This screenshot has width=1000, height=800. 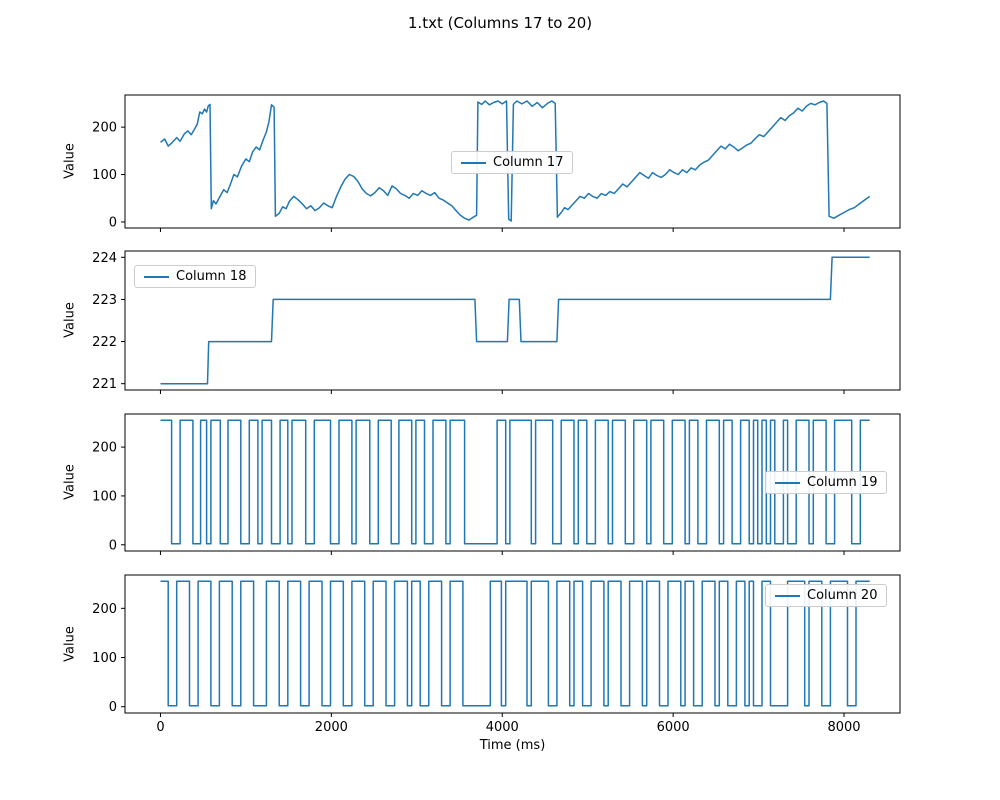 I want to click on y-tick-label: 224, so click(x=104, y=258).